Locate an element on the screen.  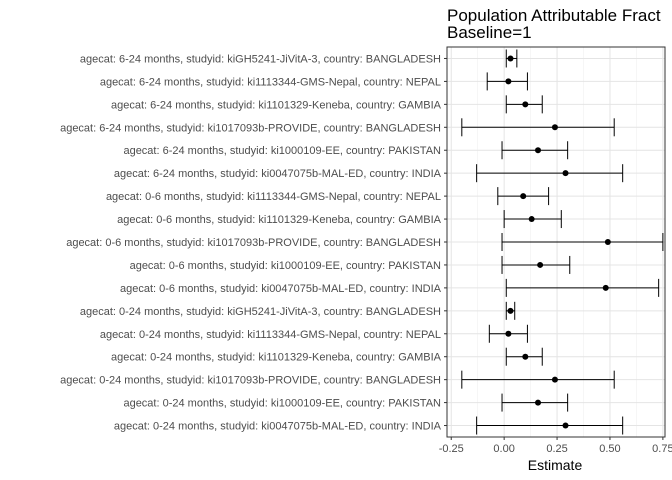
x-axis: -0.25 0.00 0.25 0.50 0.75 is located at coordinates (555, 446).